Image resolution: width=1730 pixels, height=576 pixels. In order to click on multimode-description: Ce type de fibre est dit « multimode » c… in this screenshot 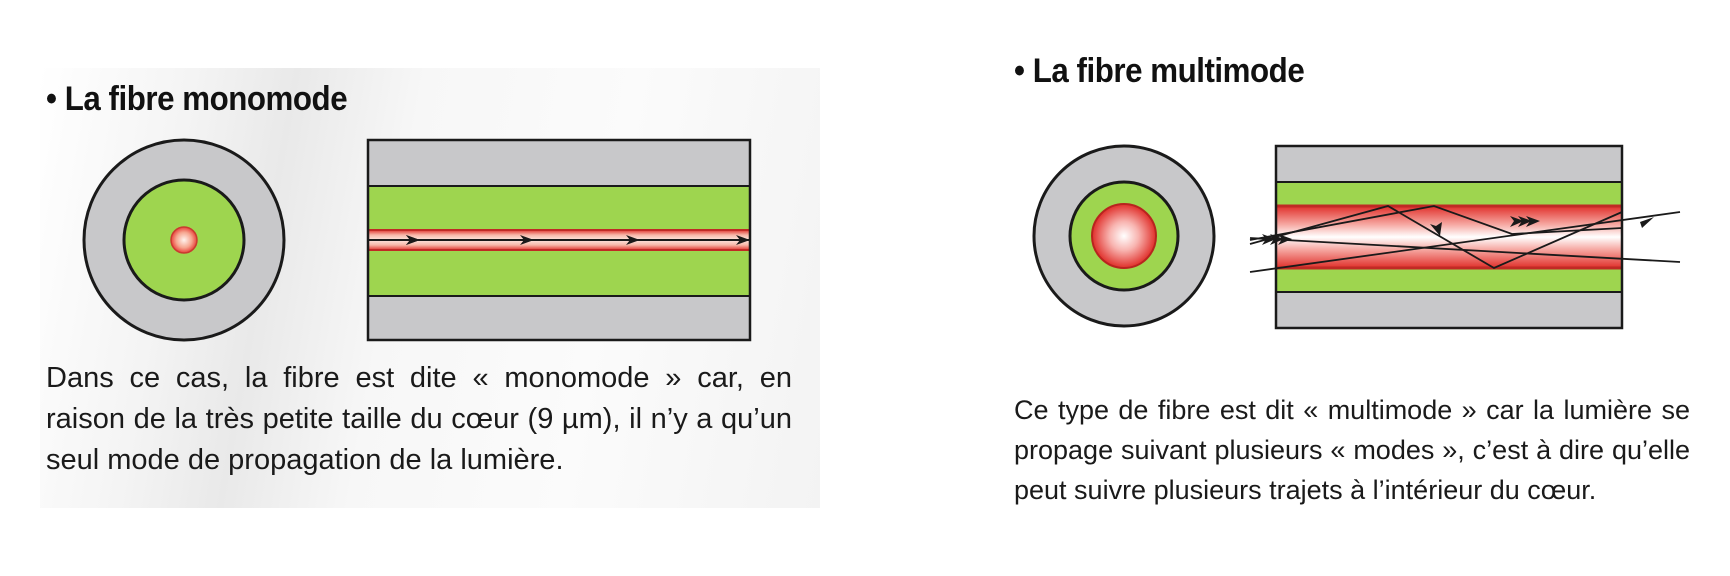, I will do `click(1352, 450)`.